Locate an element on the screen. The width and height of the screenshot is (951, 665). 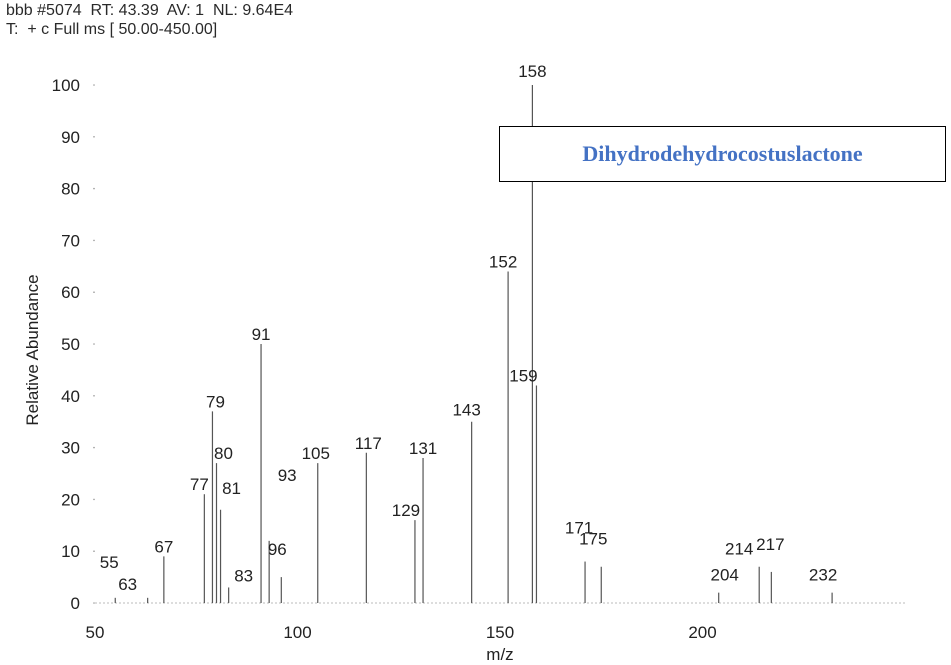
peak-label-232: 232 is located at coordinates (823, 575).